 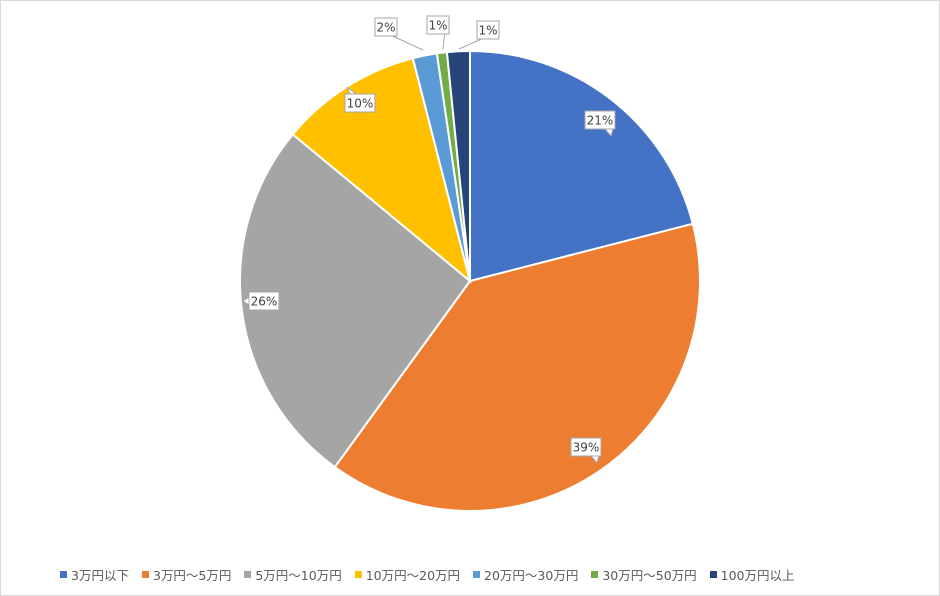 I want to click on data-label: 2%, so click(x=399, y=34).